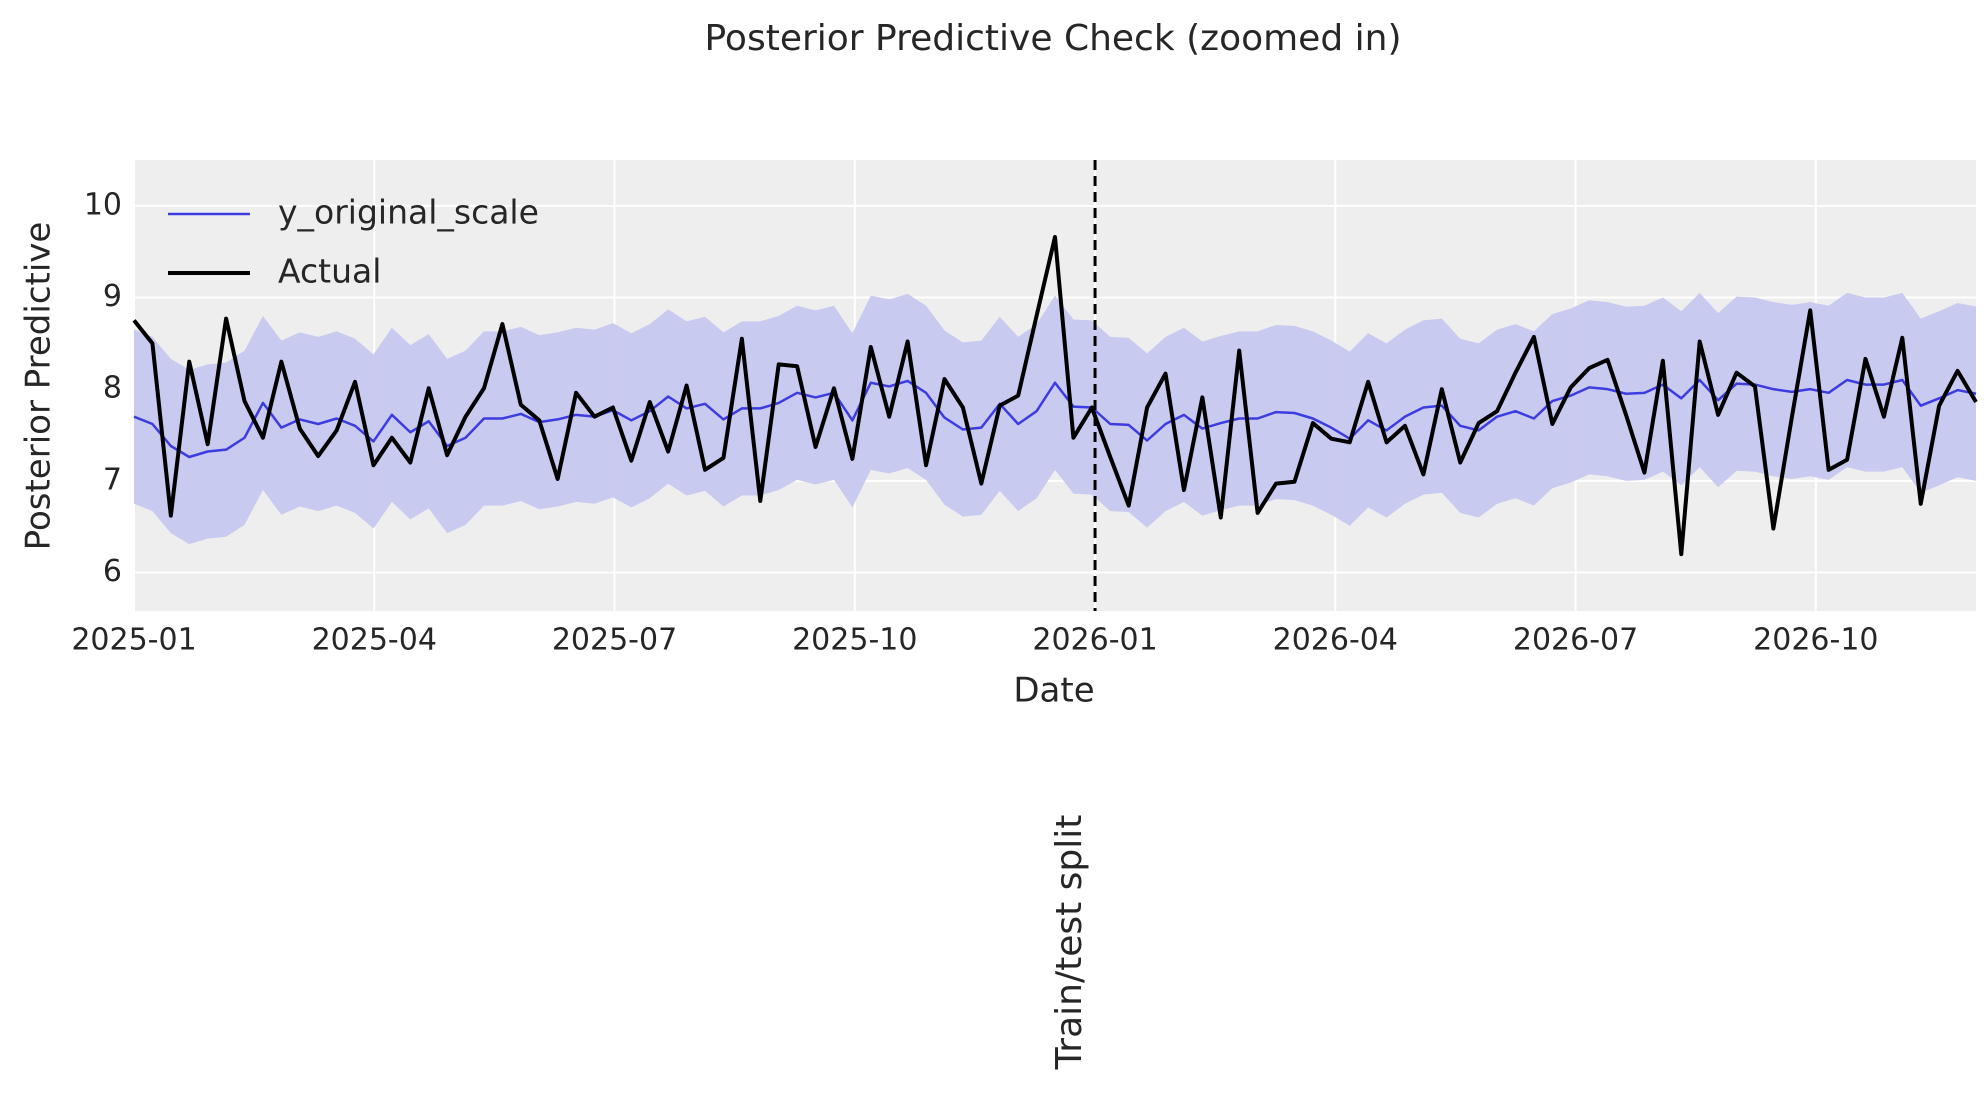 The height and width of the screenshot is (1111, 1986). What do you see at coordinates (112, 388) in the screenshot?
I see `y-tick-label: 8` at bounding box center [112, 388].